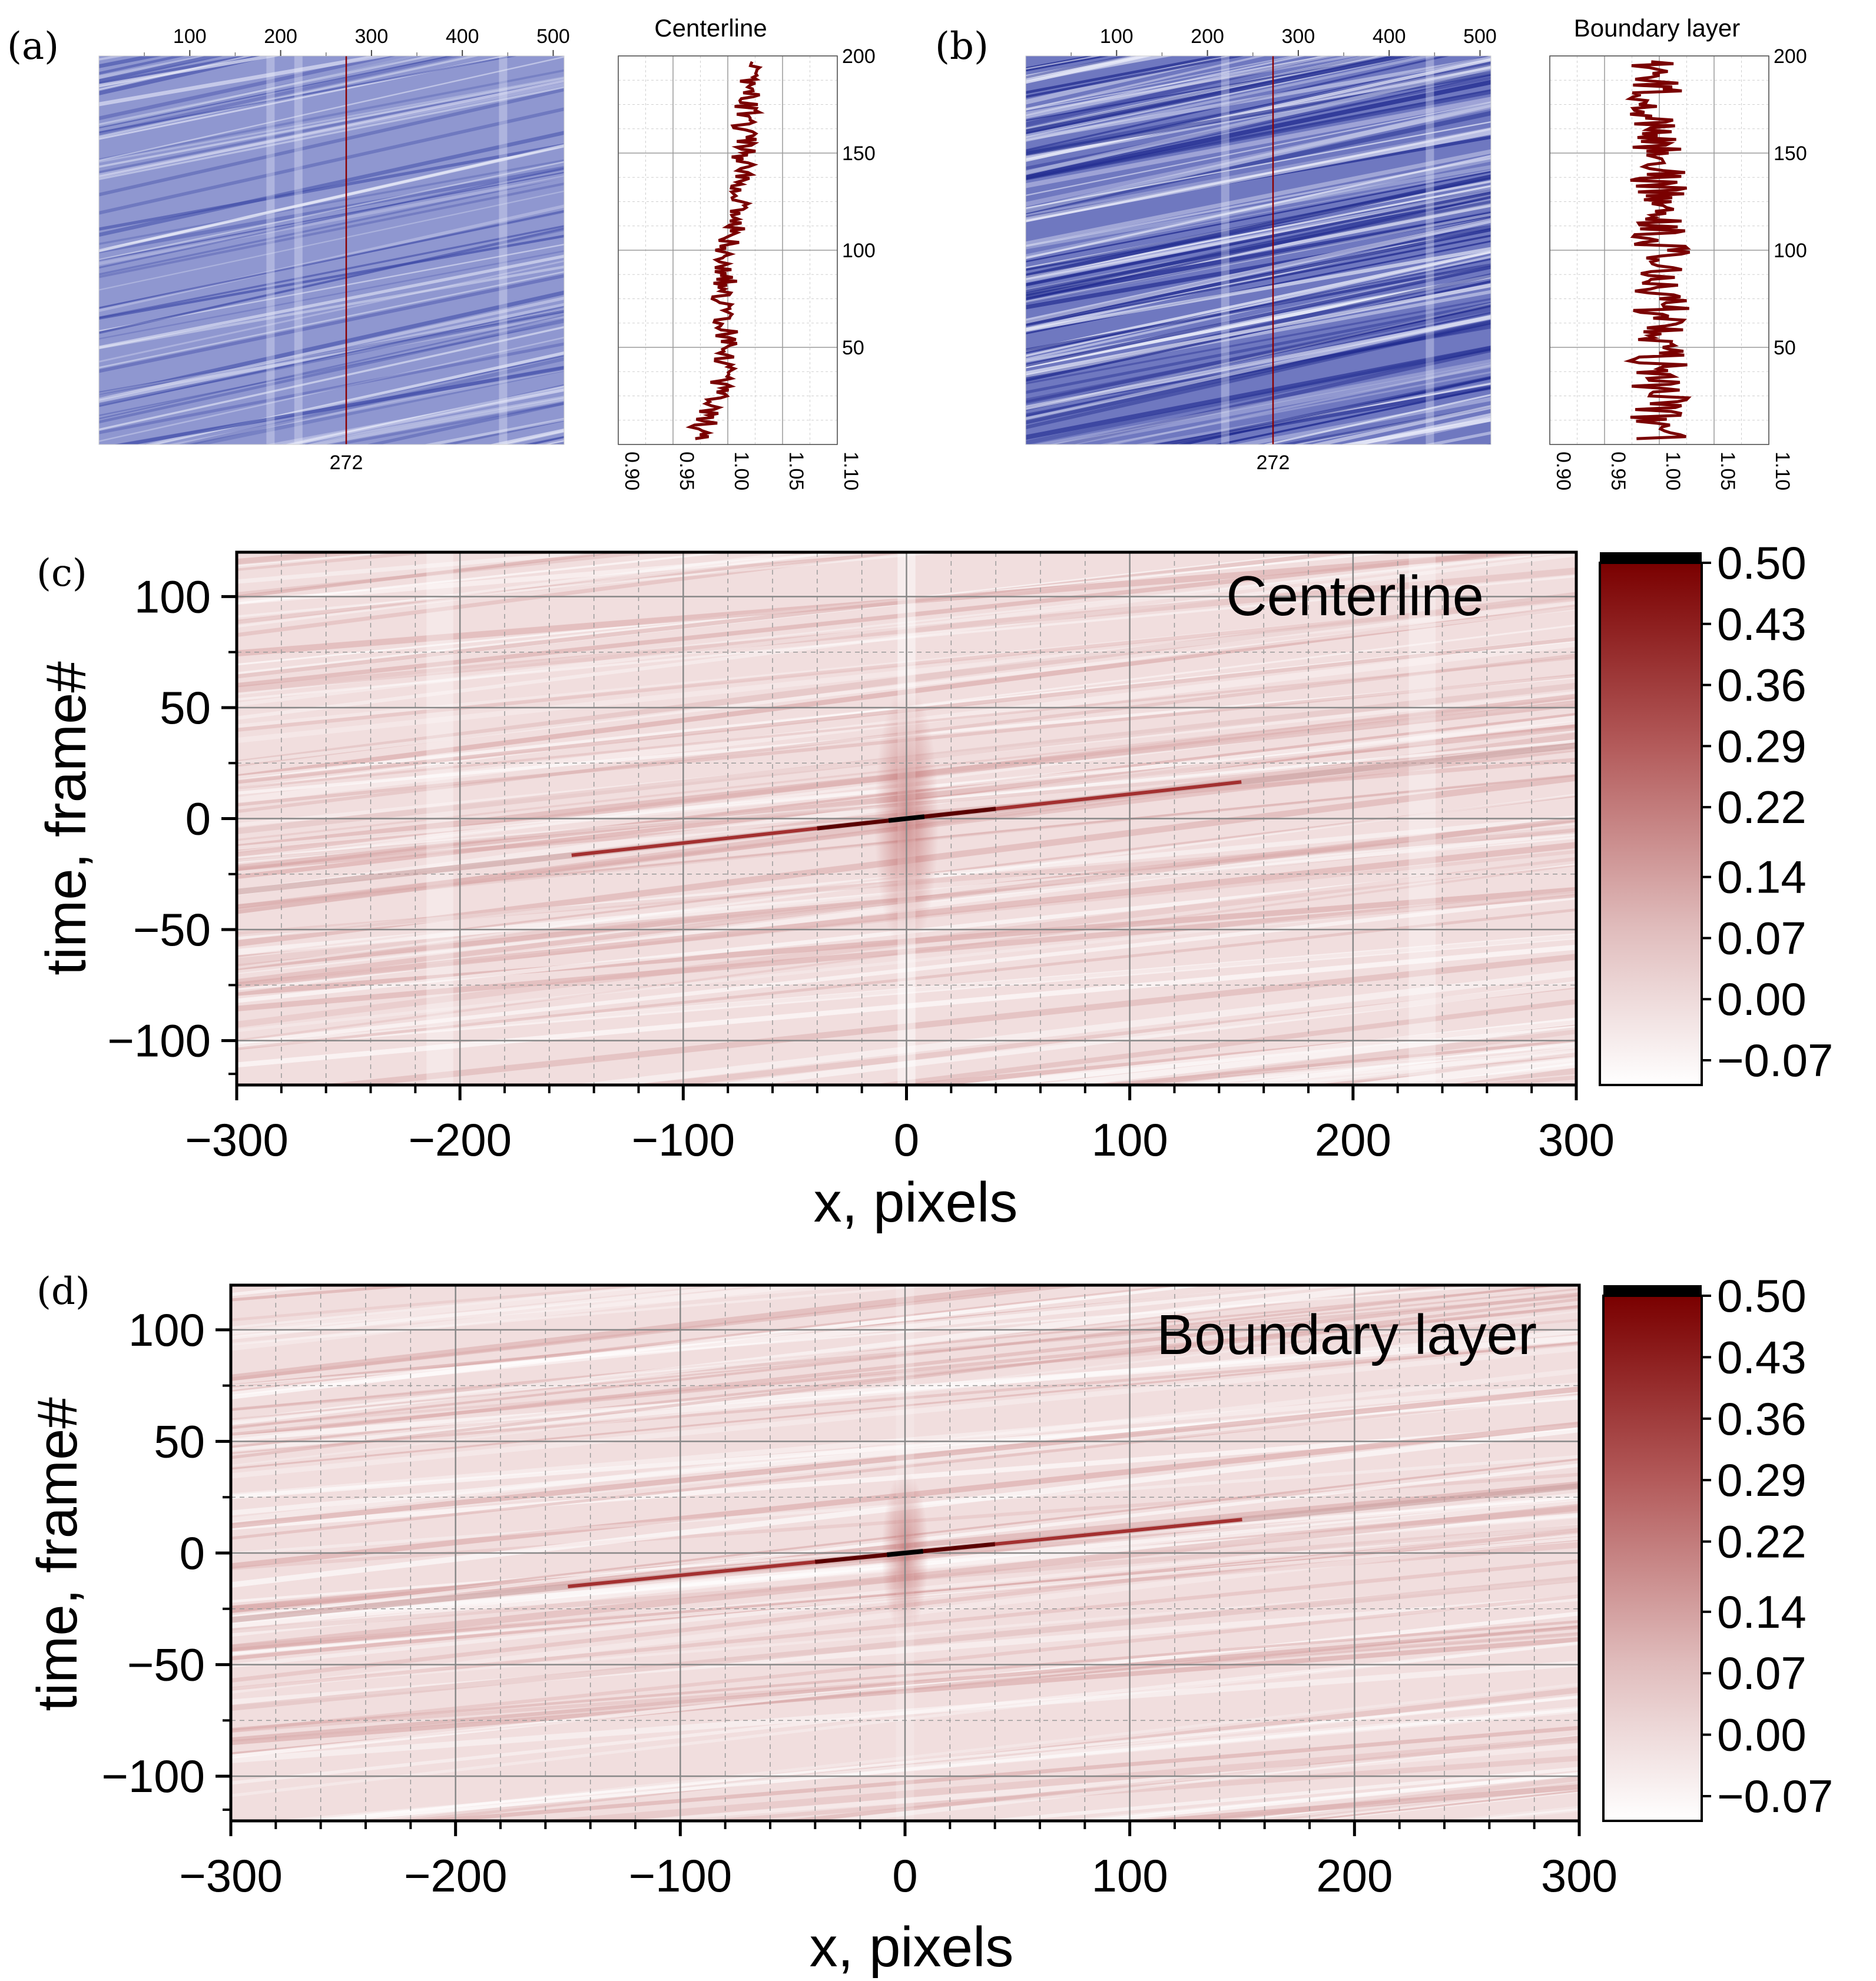  I want to click on profile-y-label: 100, so click(859, 251).